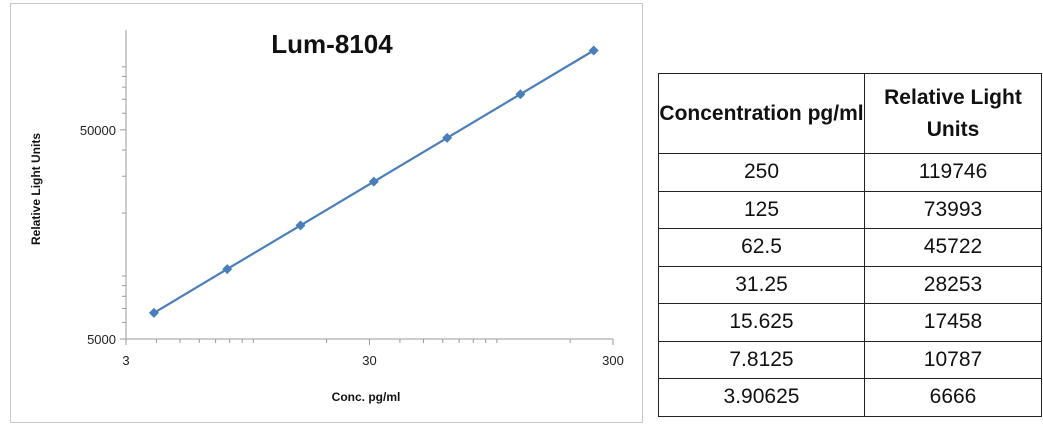 Image resolution: width=1043 pixels, height=428 pixels. I want to click on x-tick-label: 30, so click(369, 360).